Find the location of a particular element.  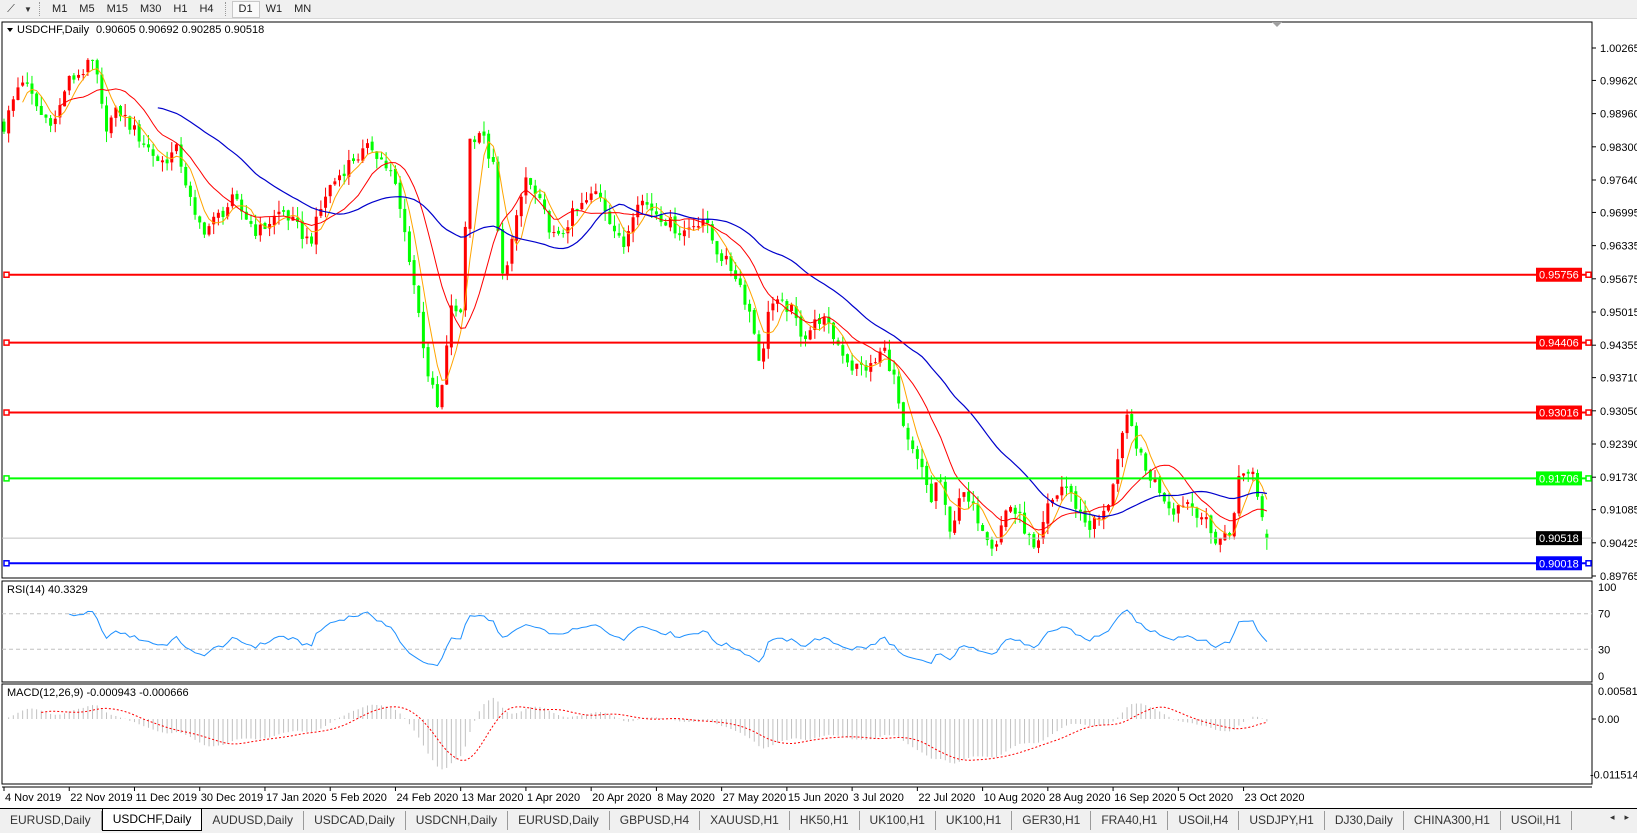

price-tick-label: 0.96995 is located at coordinates (1618, 213).